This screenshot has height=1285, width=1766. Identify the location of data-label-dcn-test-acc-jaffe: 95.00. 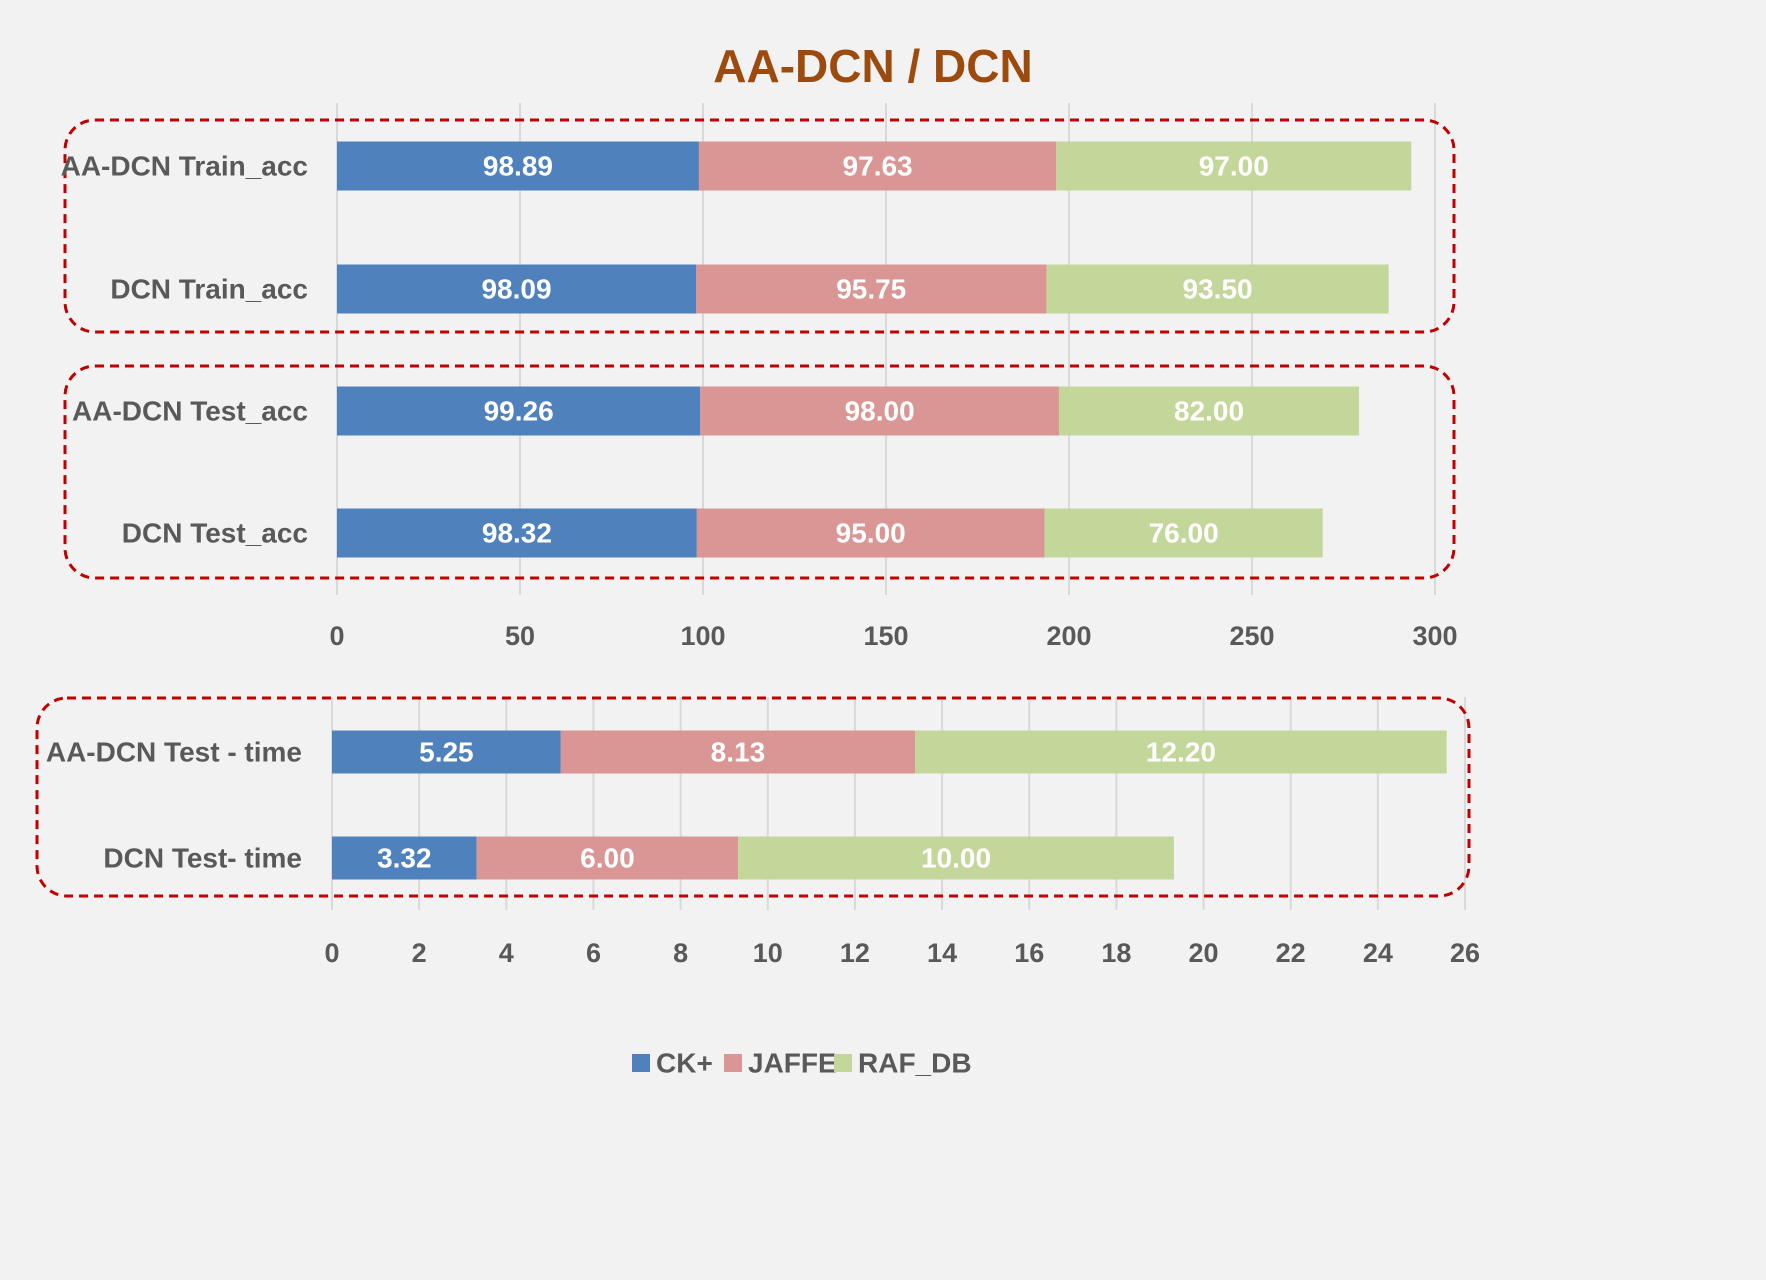
(871, 533).